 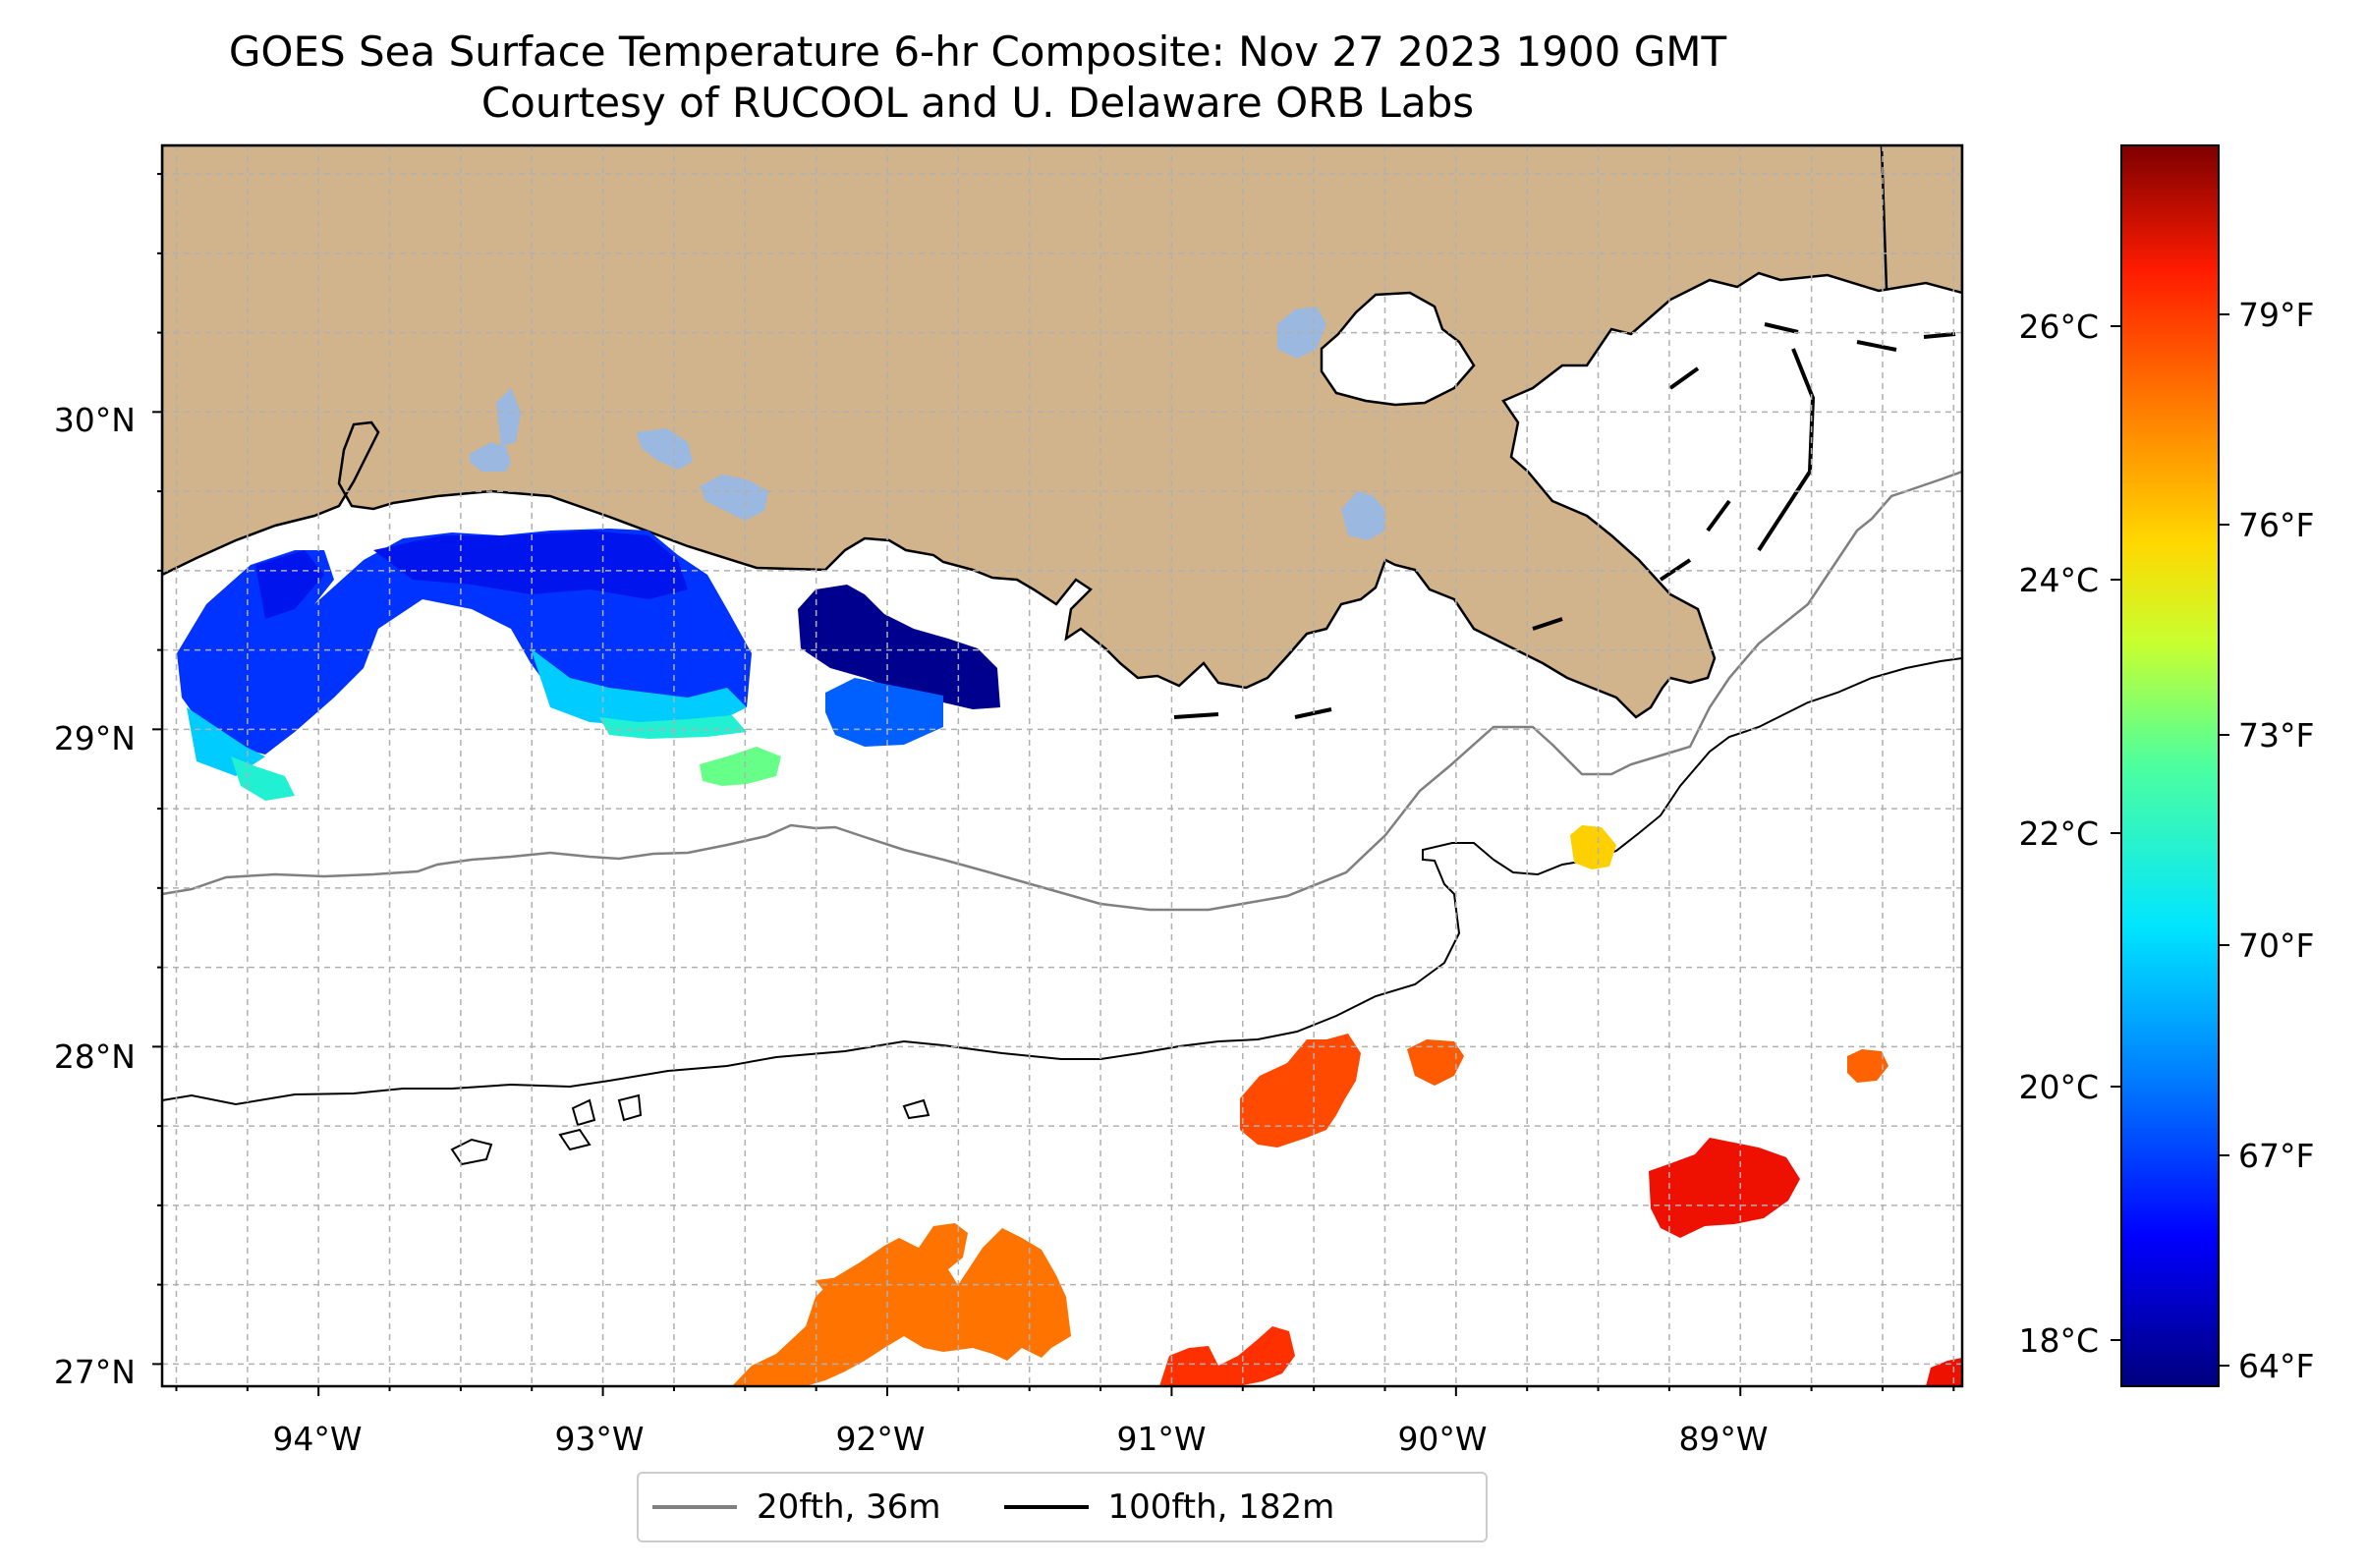 What do you see at coordinates (2276, 945) in the screenshot?
I see `fahrenheit-tick-label: 70°F` at bounding box center [2276, 945].